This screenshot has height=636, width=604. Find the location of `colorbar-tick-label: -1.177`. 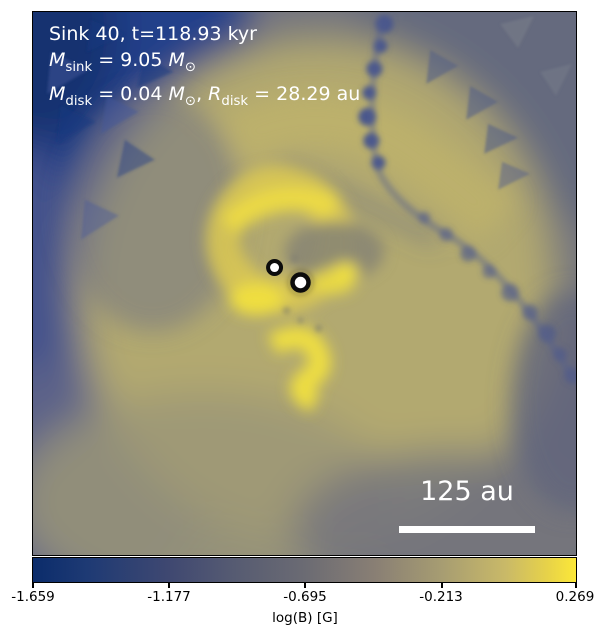

colorbar-tick-label: -1.177 is located at coordinates (169, 597).